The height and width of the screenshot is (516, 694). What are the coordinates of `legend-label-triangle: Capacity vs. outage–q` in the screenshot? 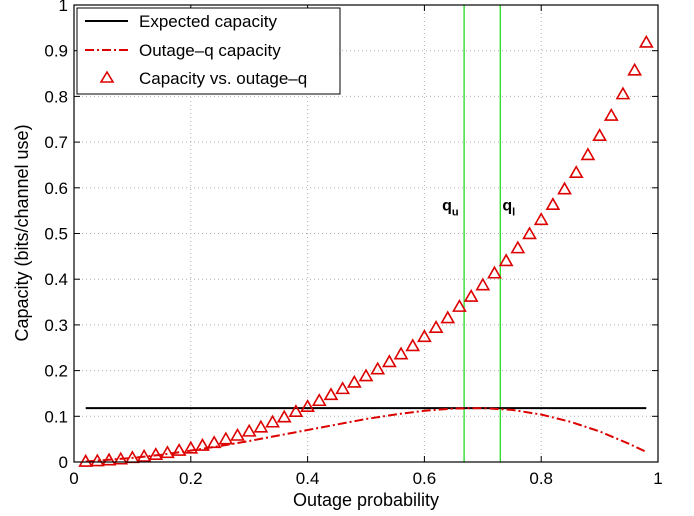 It's located at (223, 78).